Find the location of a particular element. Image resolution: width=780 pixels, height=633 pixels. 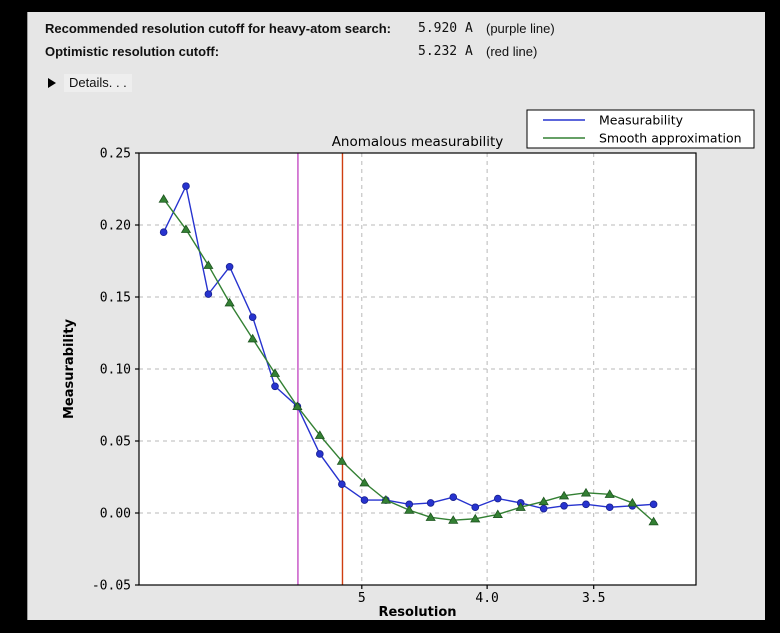

svg-text: 0.20 is located at coordinates (115, 226).